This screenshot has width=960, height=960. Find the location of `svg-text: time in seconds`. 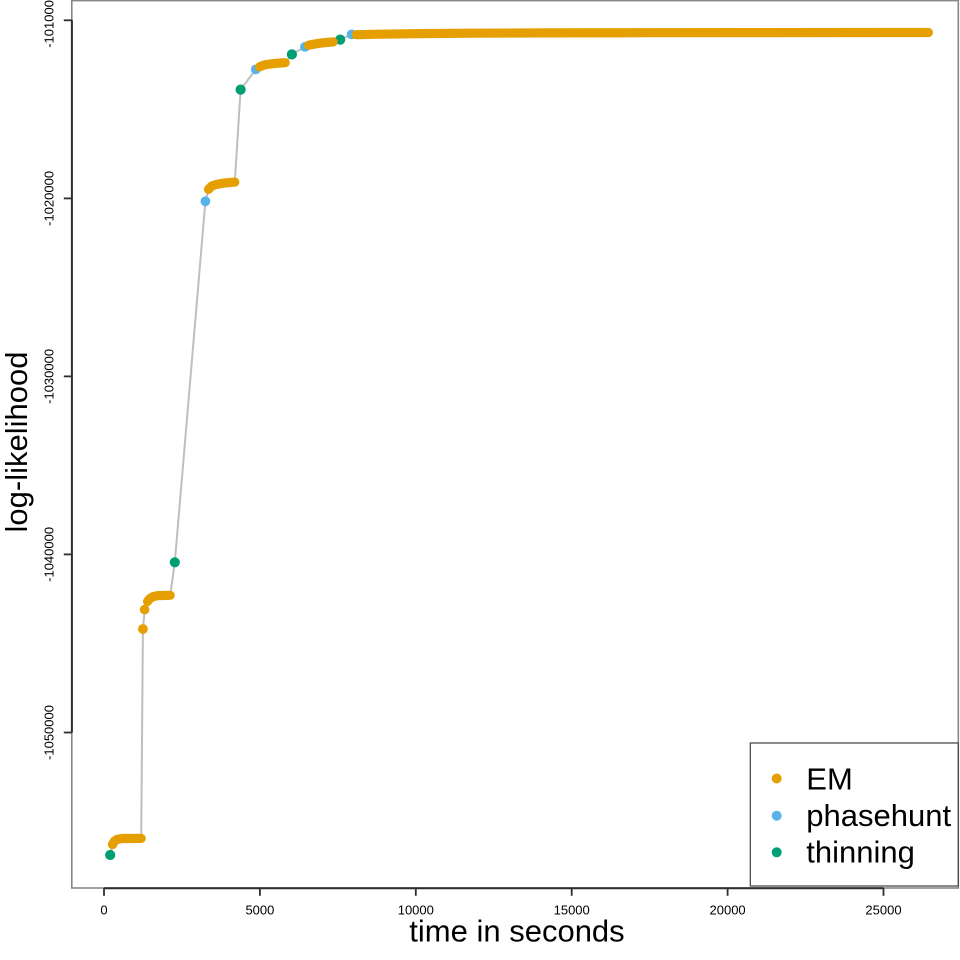

svg-text: time in seconds is located at coordinates (516, 931).